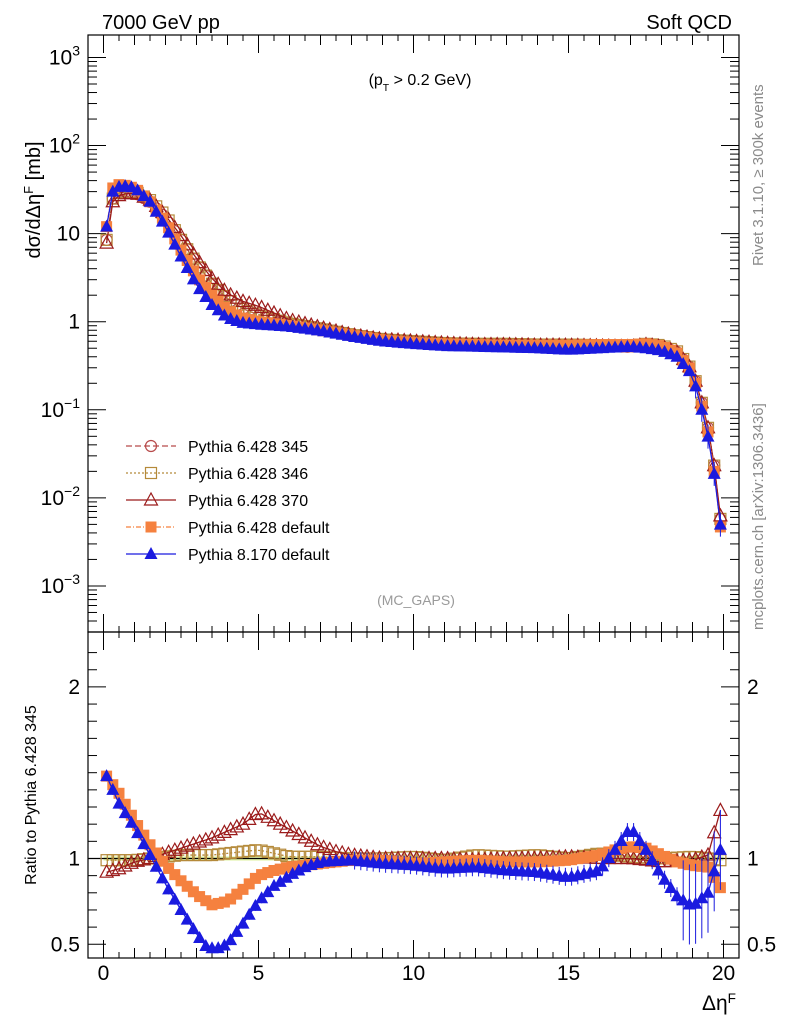 This screenshot has height=1024, width=786. What do you see at coordinates (161, 23) in the screenshot?
I see `energy-label: 7000 GeV pp` at bounding box center [161, 23].